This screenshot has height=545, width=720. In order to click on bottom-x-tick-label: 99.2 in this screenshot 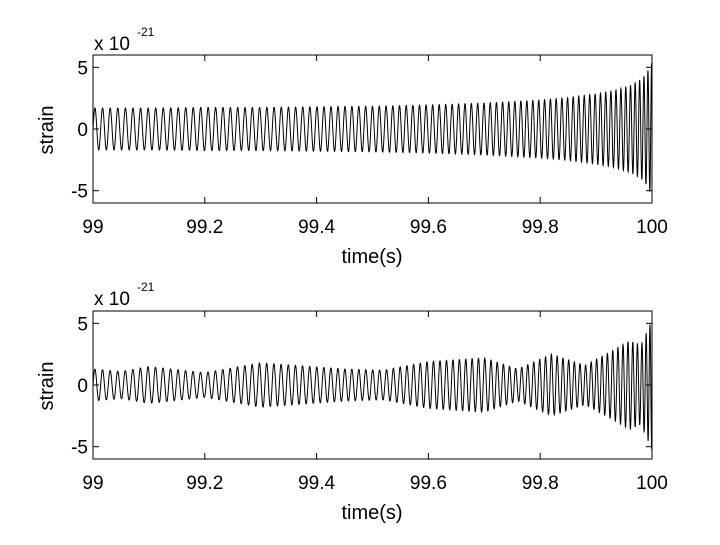, I will do `click(204, 483)`.